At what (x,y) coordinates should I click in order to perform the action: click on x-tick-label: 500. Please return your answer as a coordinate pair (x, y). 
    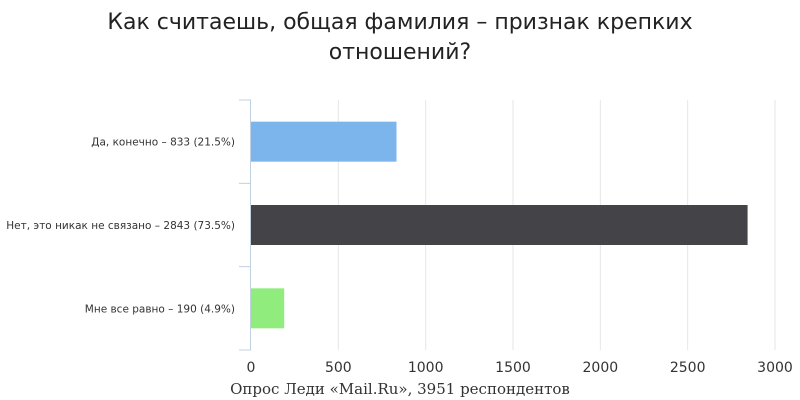
    Looking at the image, I should click on (338, 368).